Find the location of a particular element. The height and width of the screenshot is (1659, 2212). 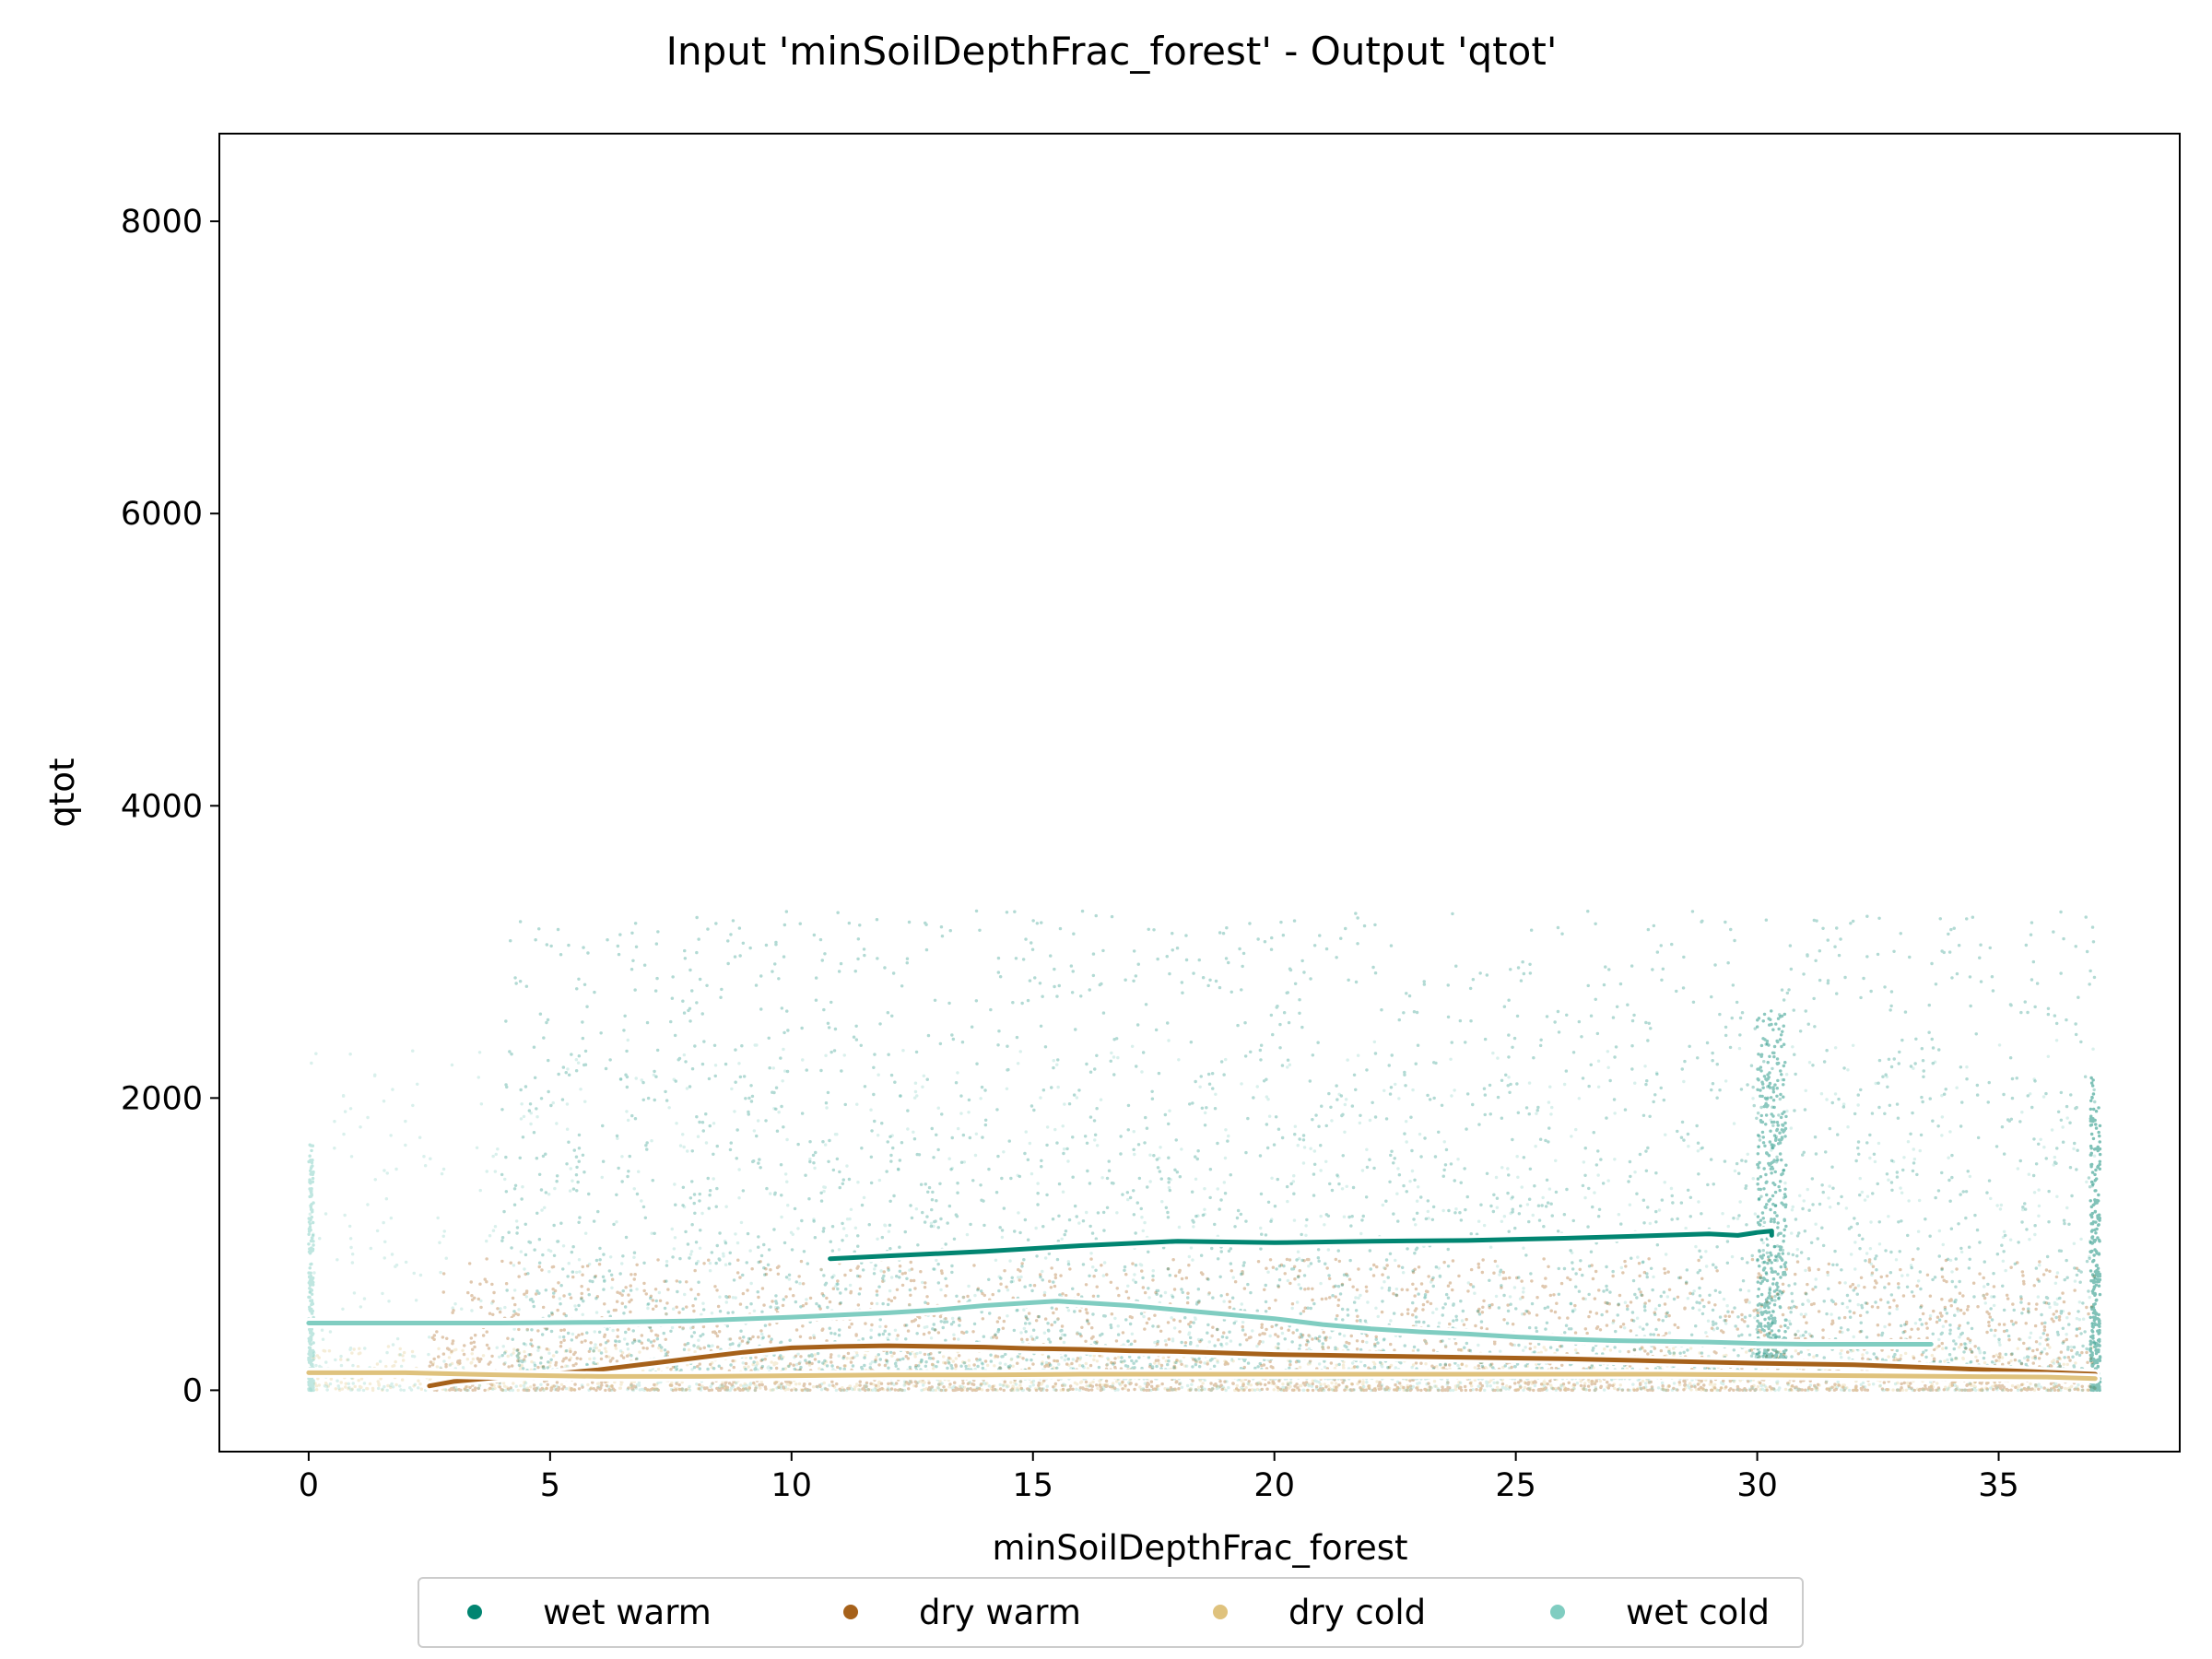

legend: wet warm dry warm dry cold wet cold is located at coordinates (1111, 1612).